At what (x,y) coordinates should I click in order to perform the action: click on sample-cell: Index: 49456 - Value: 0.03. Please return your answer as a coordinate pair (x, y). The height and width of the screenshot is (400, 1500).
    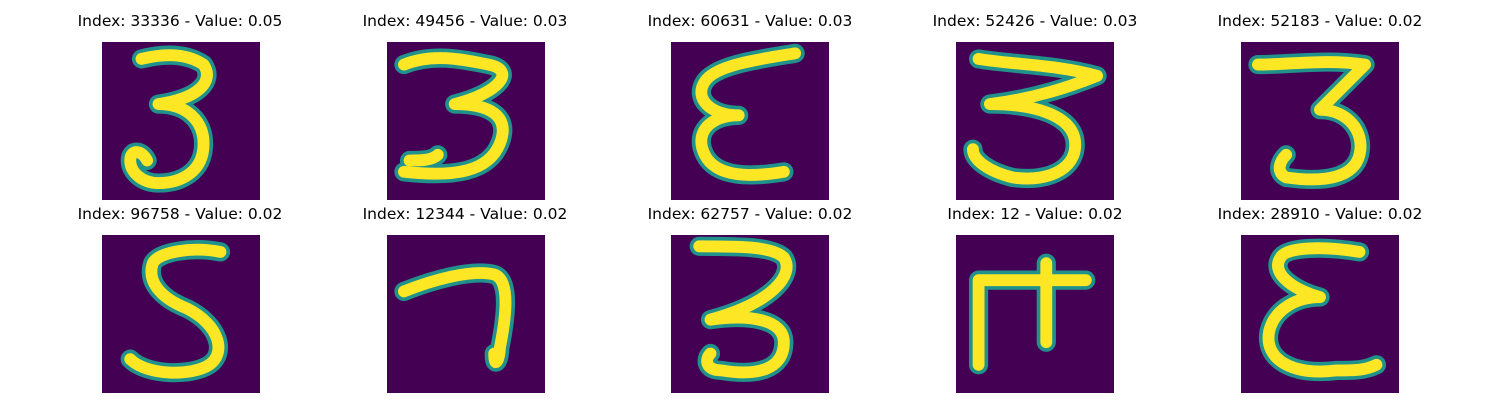
    Looking at the image, I should click on (465, 104).